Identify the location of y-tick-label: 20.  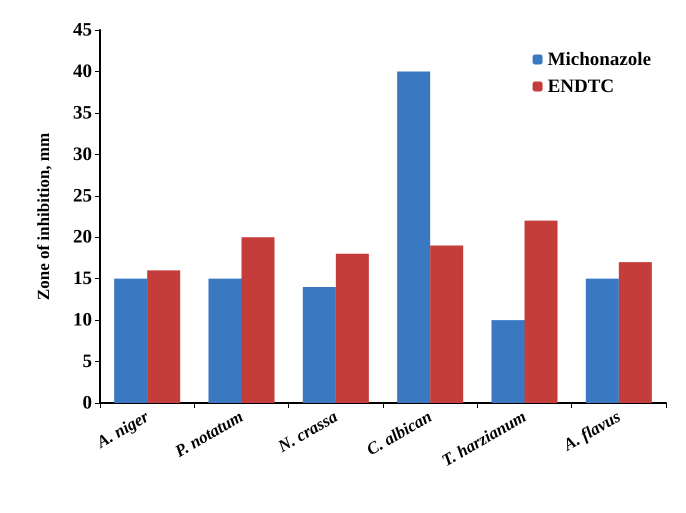
(82, 237).